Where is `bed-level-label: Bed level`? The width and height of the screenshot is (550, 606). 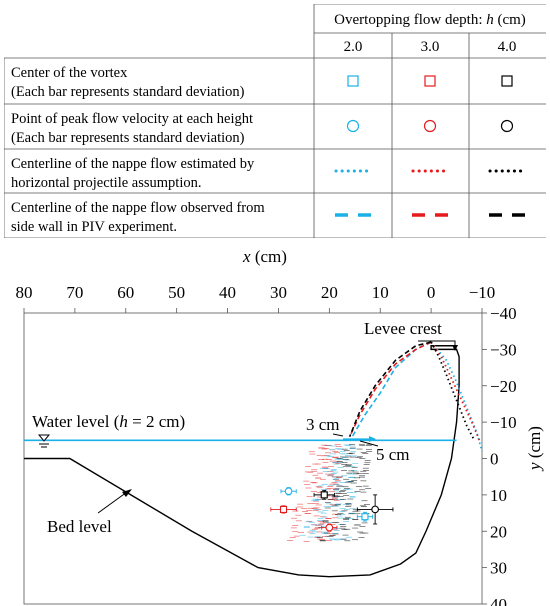 bed-level-label: Bed level is located at coordinates (79, 526).